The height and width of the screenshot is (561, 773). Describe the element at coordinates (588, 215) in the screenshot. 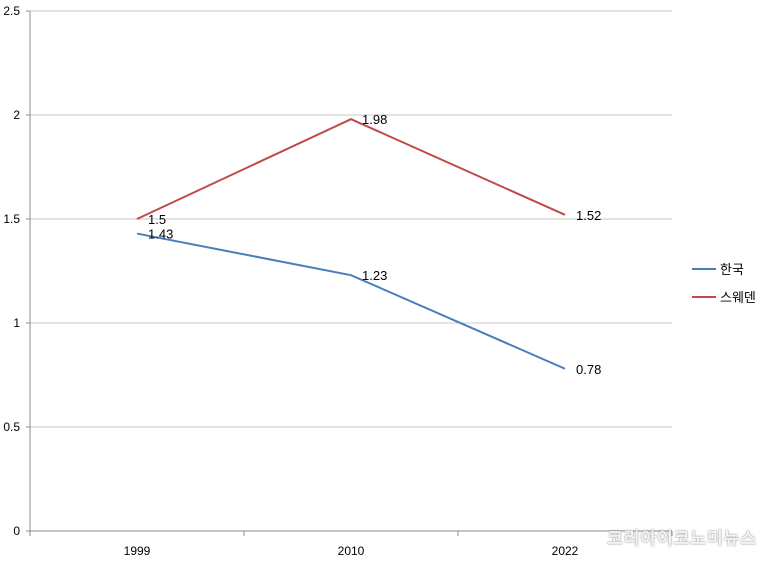

I see `data-label: 1.52` at that location.